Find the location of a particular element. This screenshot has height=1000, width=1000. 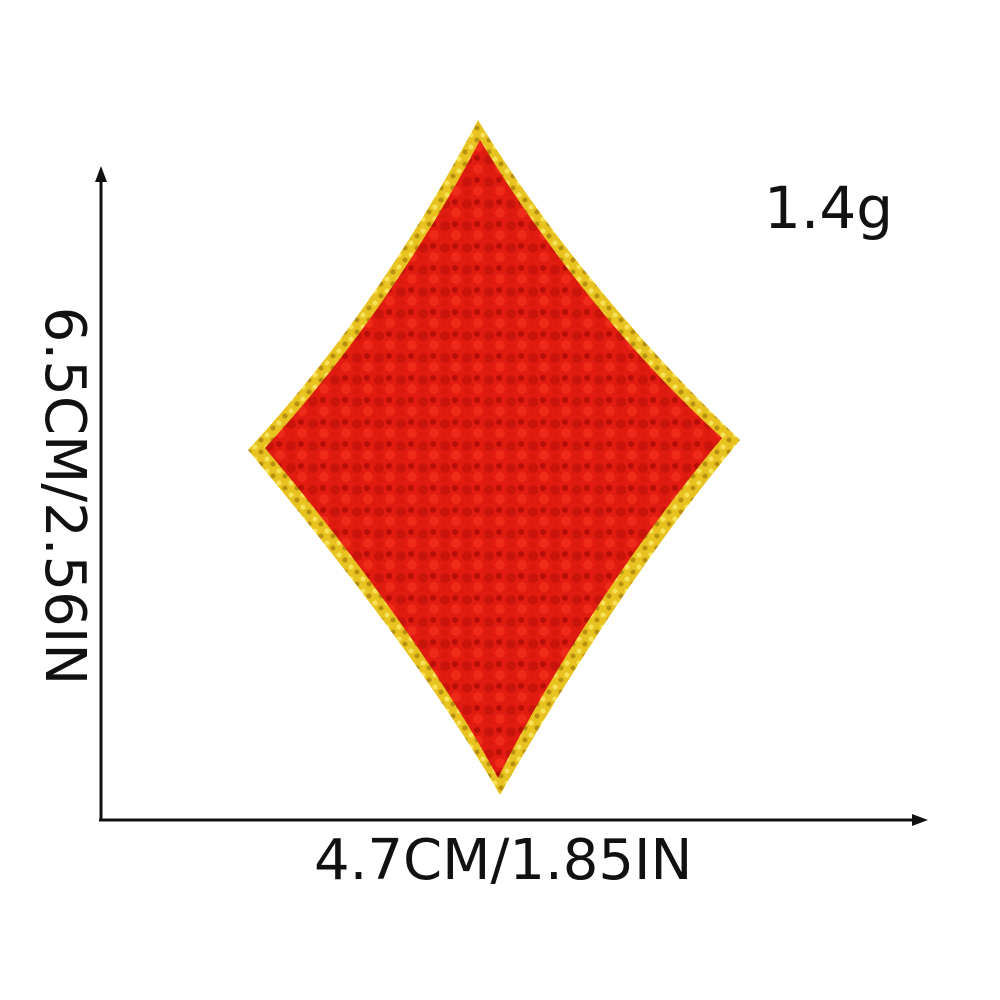

width-dimension-label: 4.7CM/1.85IN is located at coordinates (503, 860).